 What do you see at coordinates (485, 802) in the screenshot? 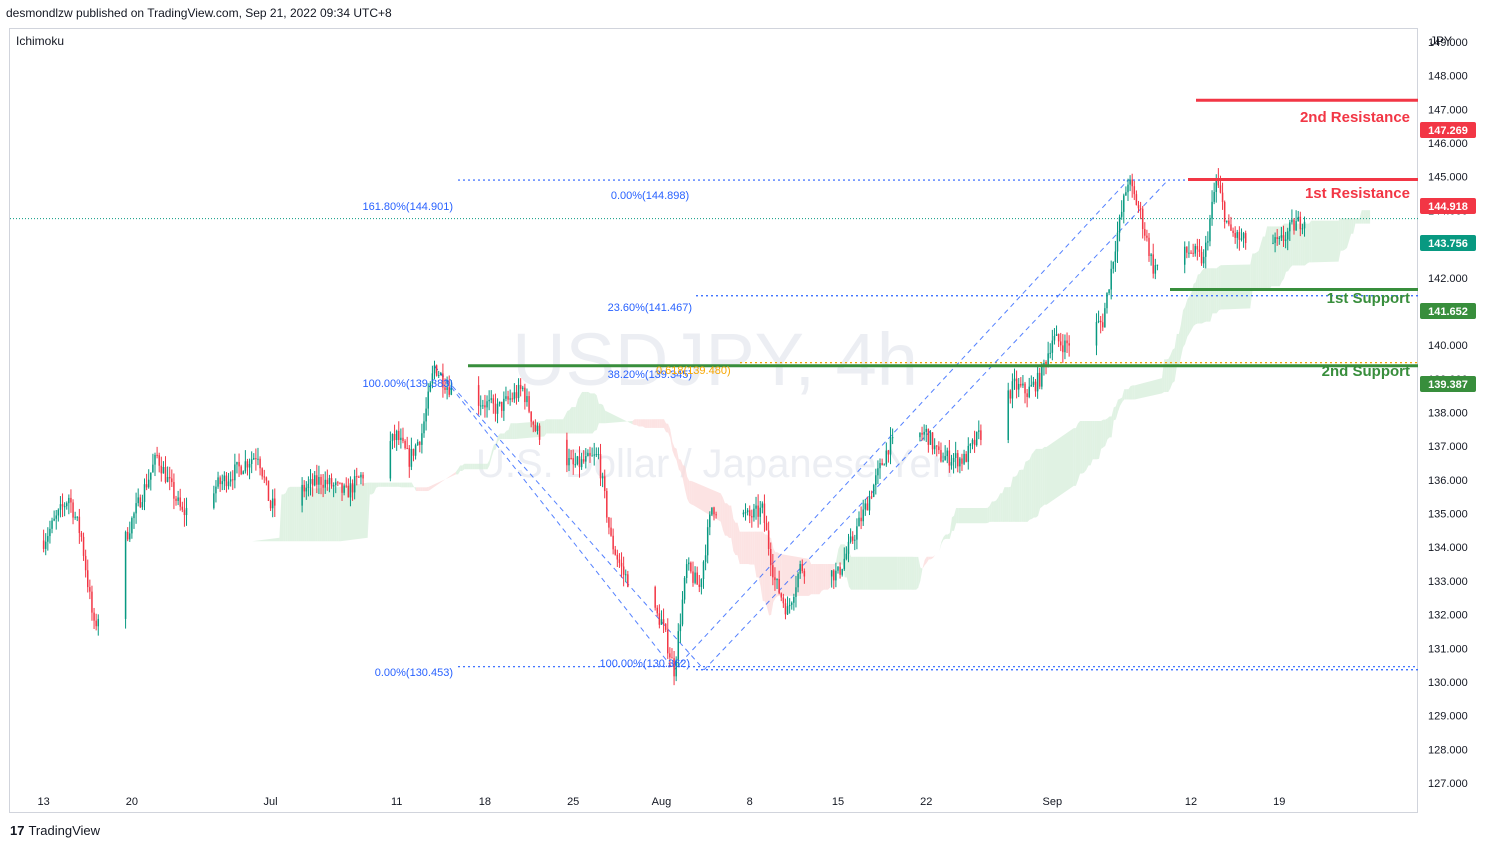
I see `x-tick-label: 18` at bounding box center [485, 802].